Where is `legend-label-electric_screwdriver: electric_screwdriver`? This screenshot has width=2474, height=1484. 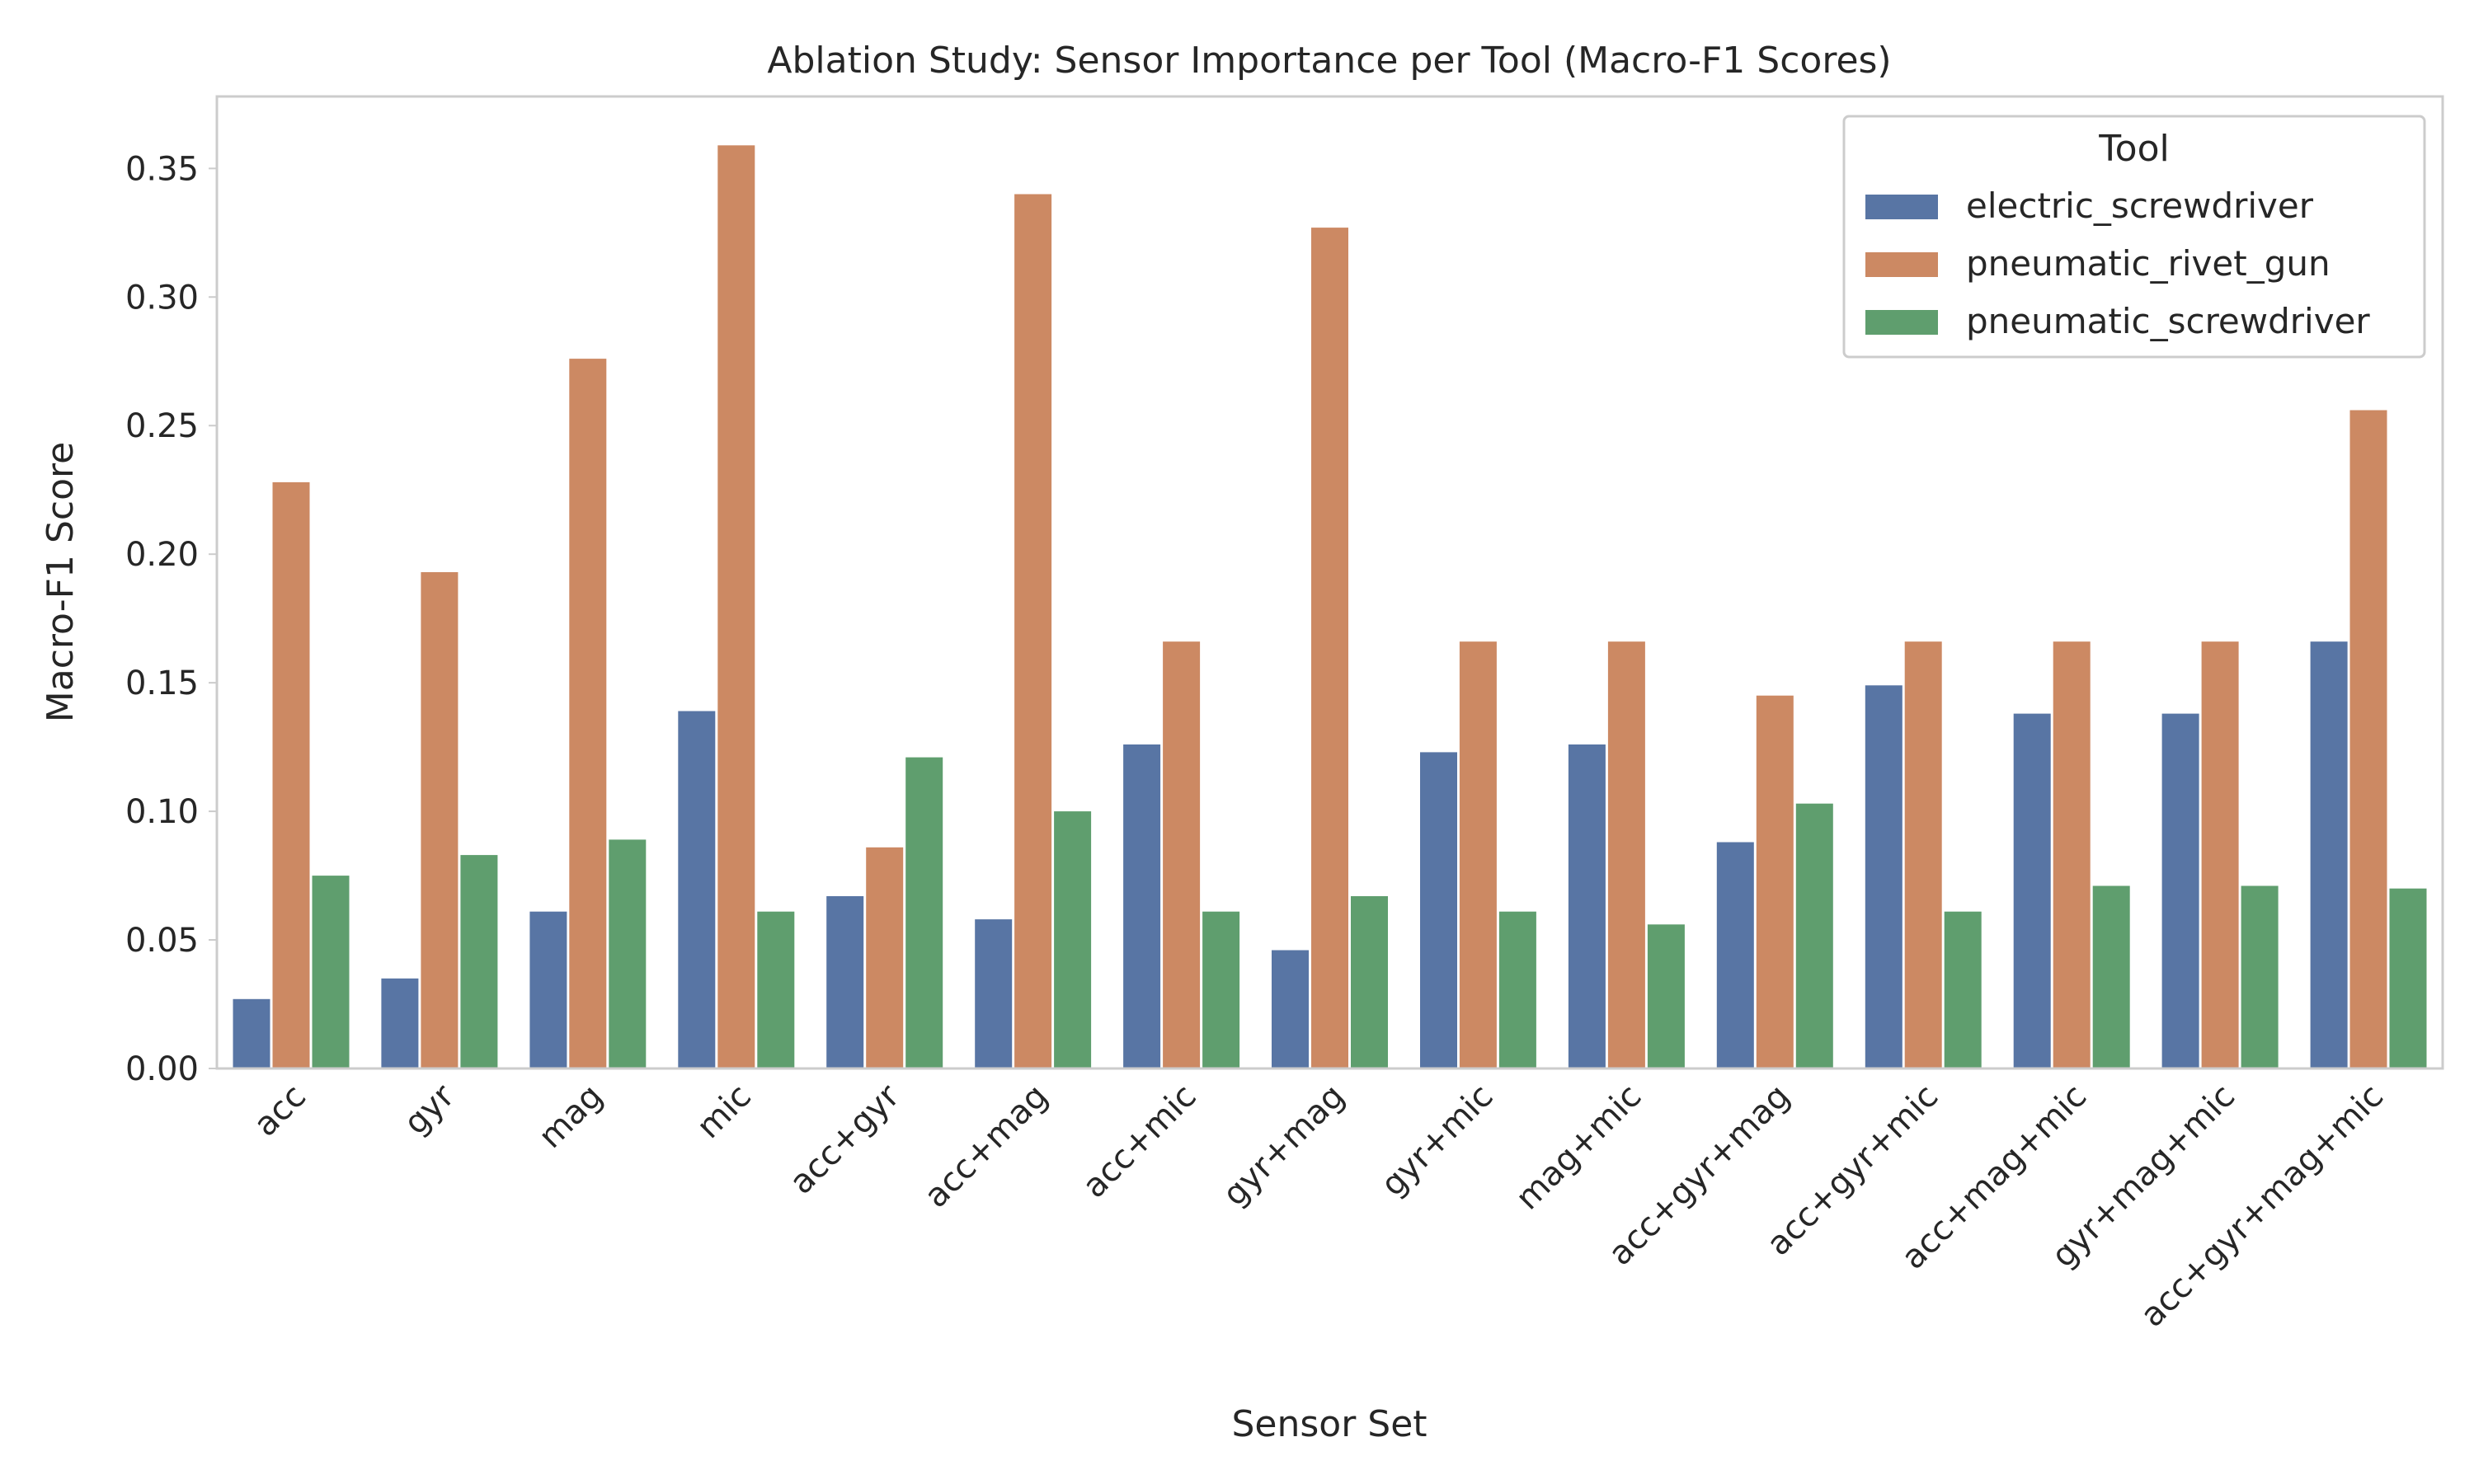 legend-label-electric_screwdriver: electric_screwdriver is located at coordinates (2140, 206).